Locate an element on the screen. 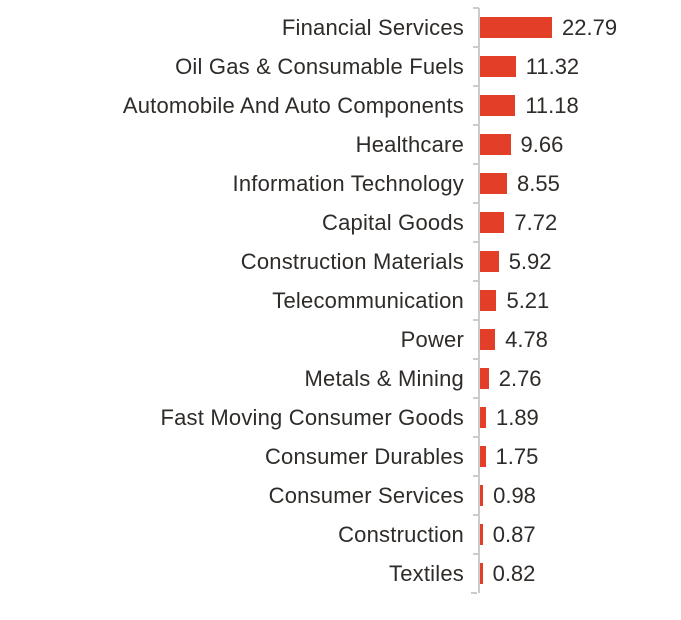  chart-row: Information Technology 8.55 is located at coordinates (340, 183).